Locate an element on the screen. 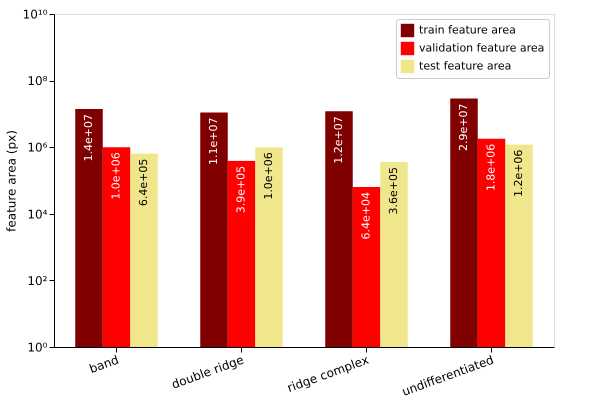 This screenshot has width=591, height=412. x-tick-label: double ridge is located at coordinates (208, 372).